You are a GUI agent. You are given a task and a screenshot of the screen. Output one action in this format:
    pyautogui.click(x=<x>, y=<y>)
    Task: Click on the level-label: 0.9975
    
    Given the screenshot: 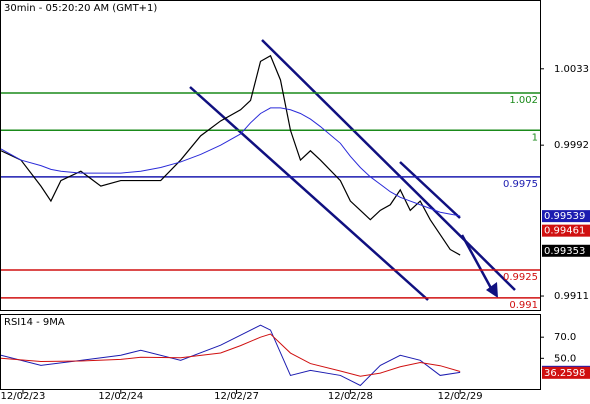 What is the action you would take?
    pyautogui.click(x=520, y=184)
    